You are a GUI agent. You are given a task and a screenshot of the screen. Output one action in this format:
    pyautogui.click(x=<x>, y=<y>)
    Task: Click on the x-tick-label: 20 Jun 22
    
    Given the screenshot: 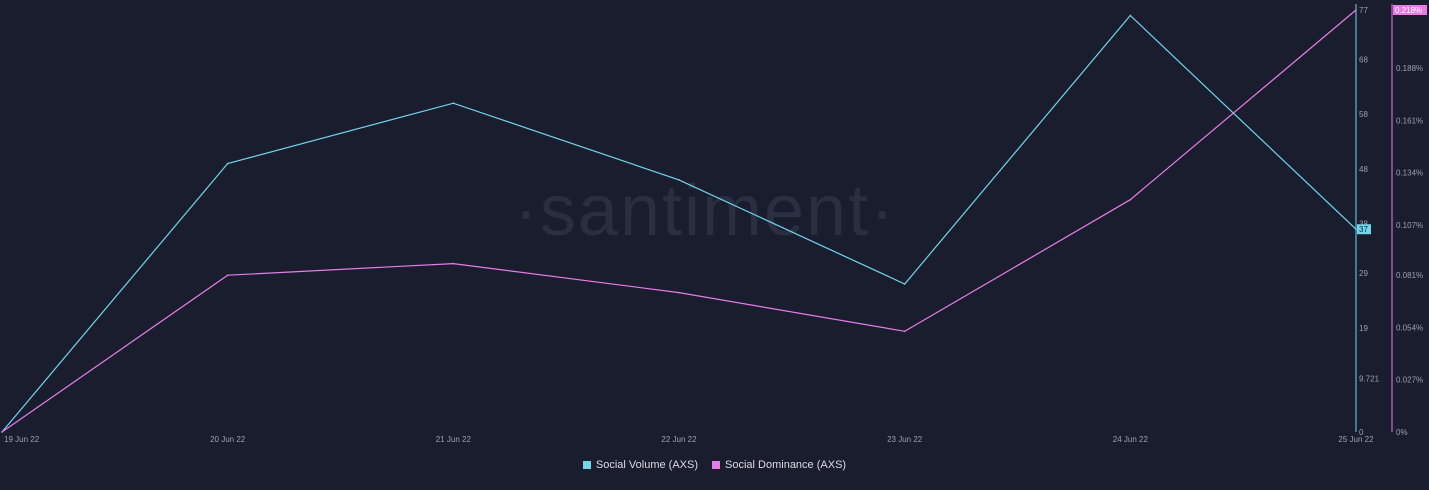 What is the action you would take?
    pyautogui.click(x=228, y=439)
    